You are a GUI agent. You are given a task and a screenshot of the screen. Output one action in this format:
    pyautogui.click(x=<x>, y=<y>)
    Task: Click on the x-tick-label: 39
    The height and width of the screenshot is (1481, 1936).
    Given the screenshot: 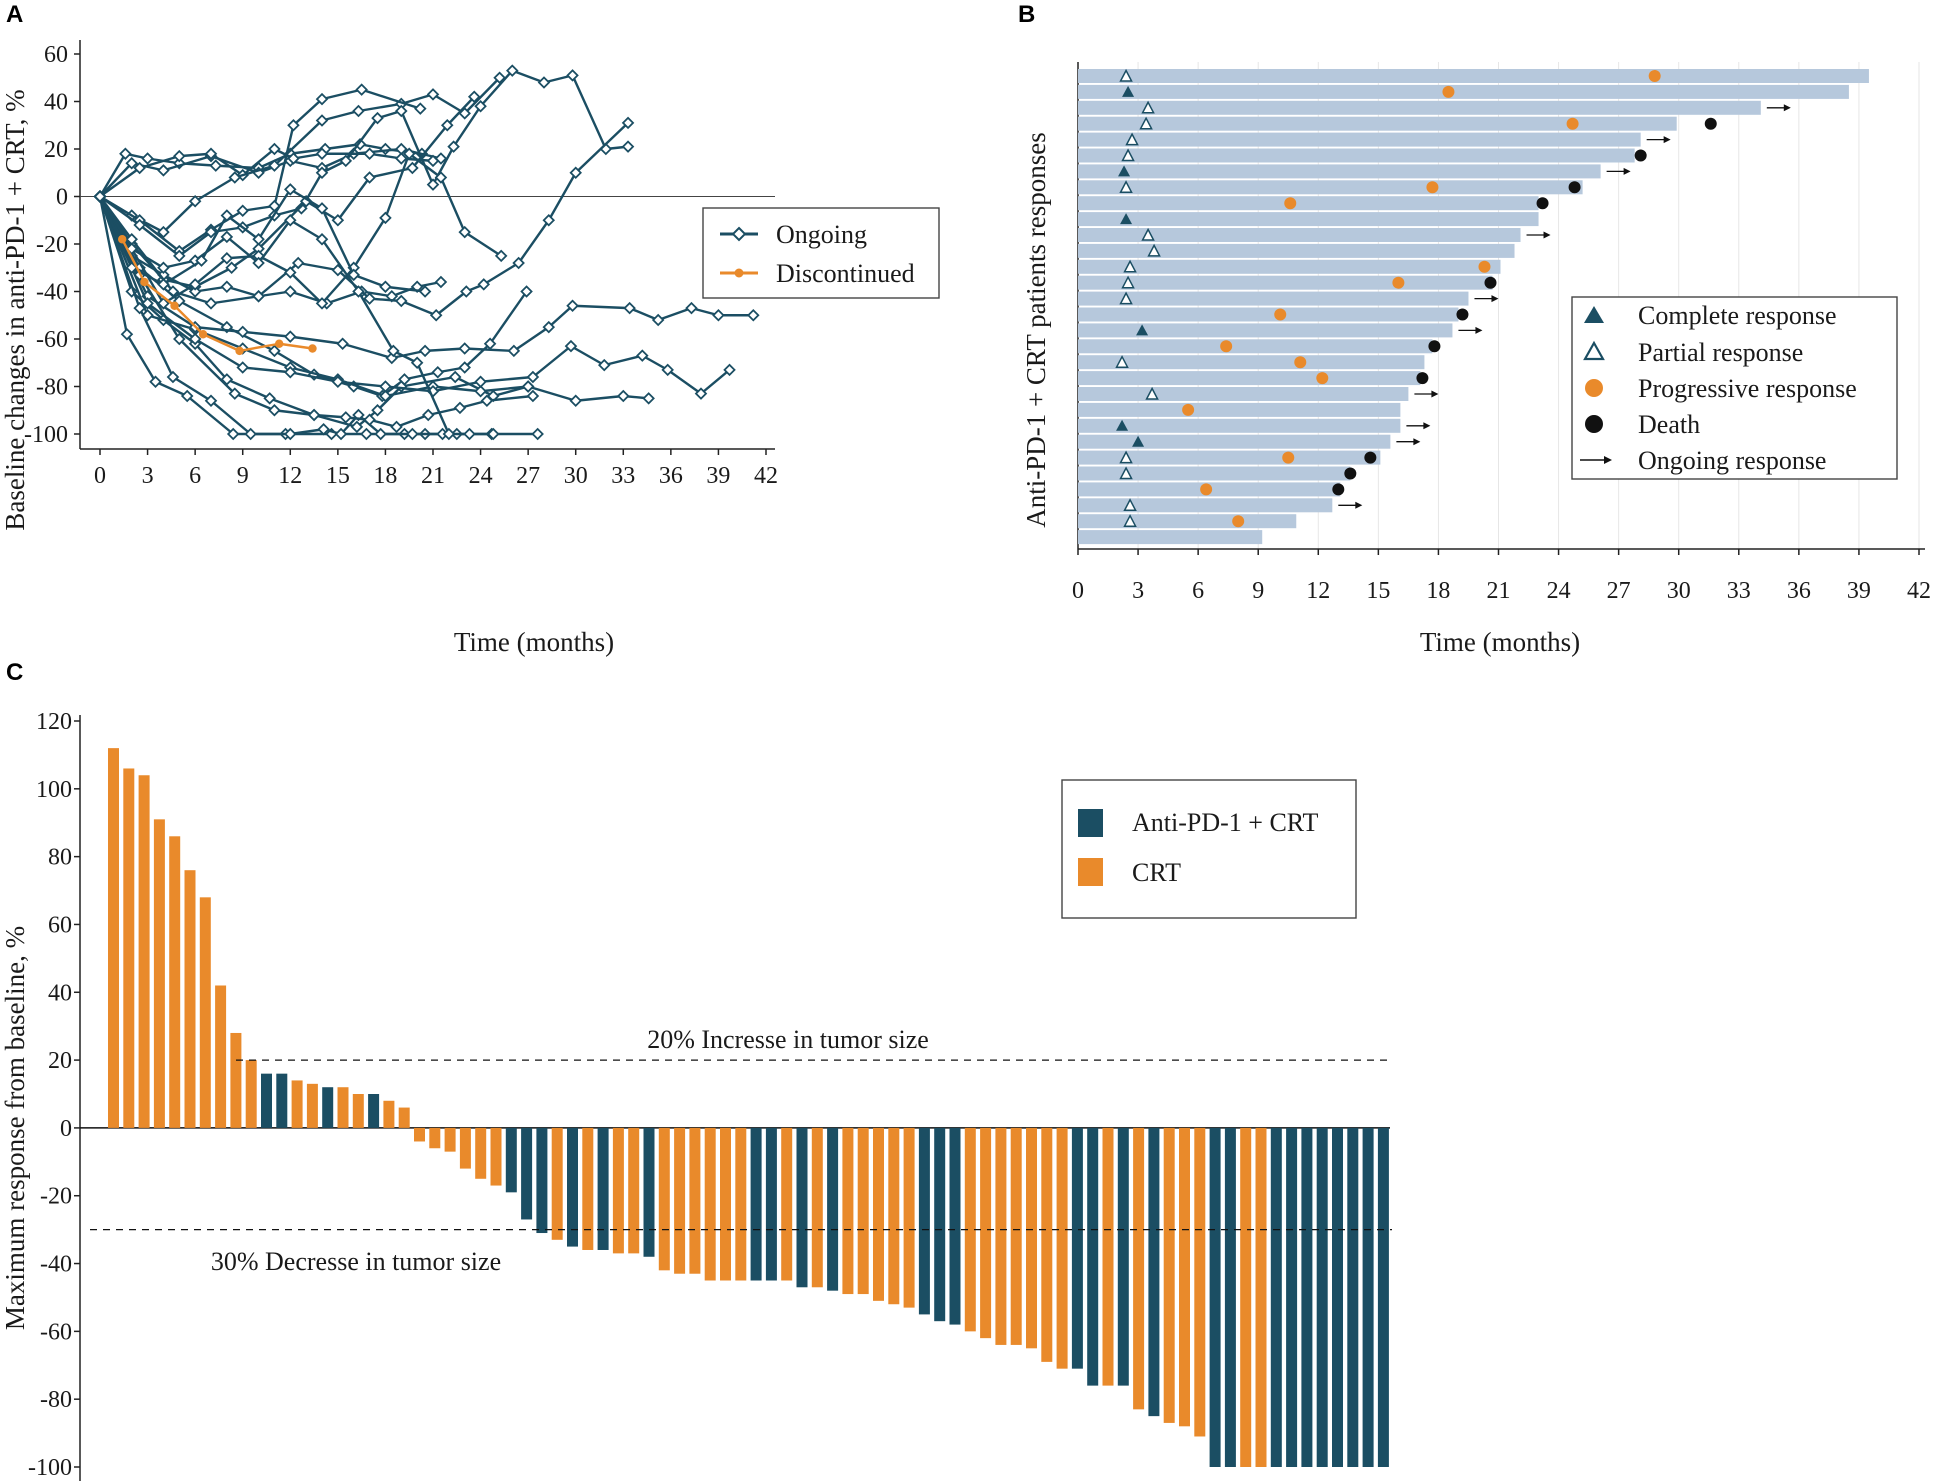 What is the action you would take?
    pyautogui.click(x=718, y=476)
    